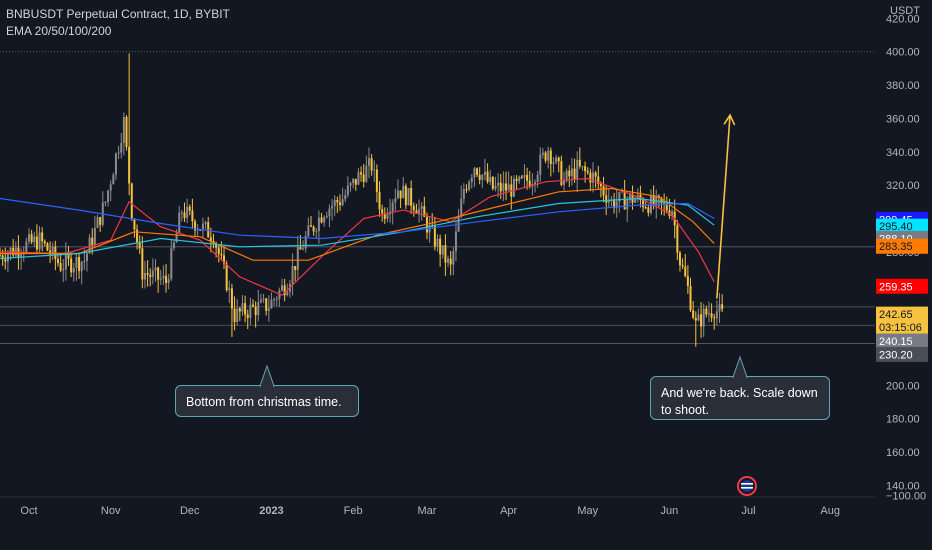  I want to click on time-tick-label: Feb, so click(353, 511).